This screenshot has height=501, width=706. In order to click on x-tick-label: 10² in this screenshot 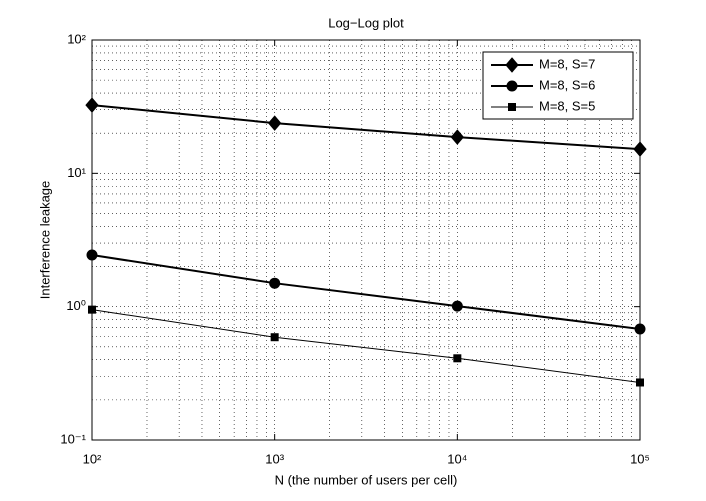, I will do `click(92, 458)`.